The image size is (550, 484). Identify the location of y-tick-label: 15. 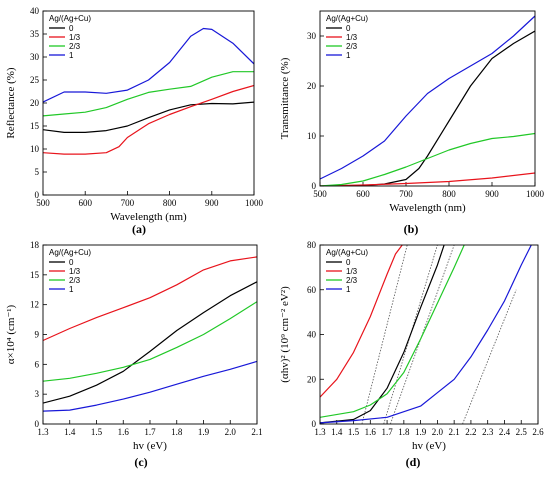
(35, 126).